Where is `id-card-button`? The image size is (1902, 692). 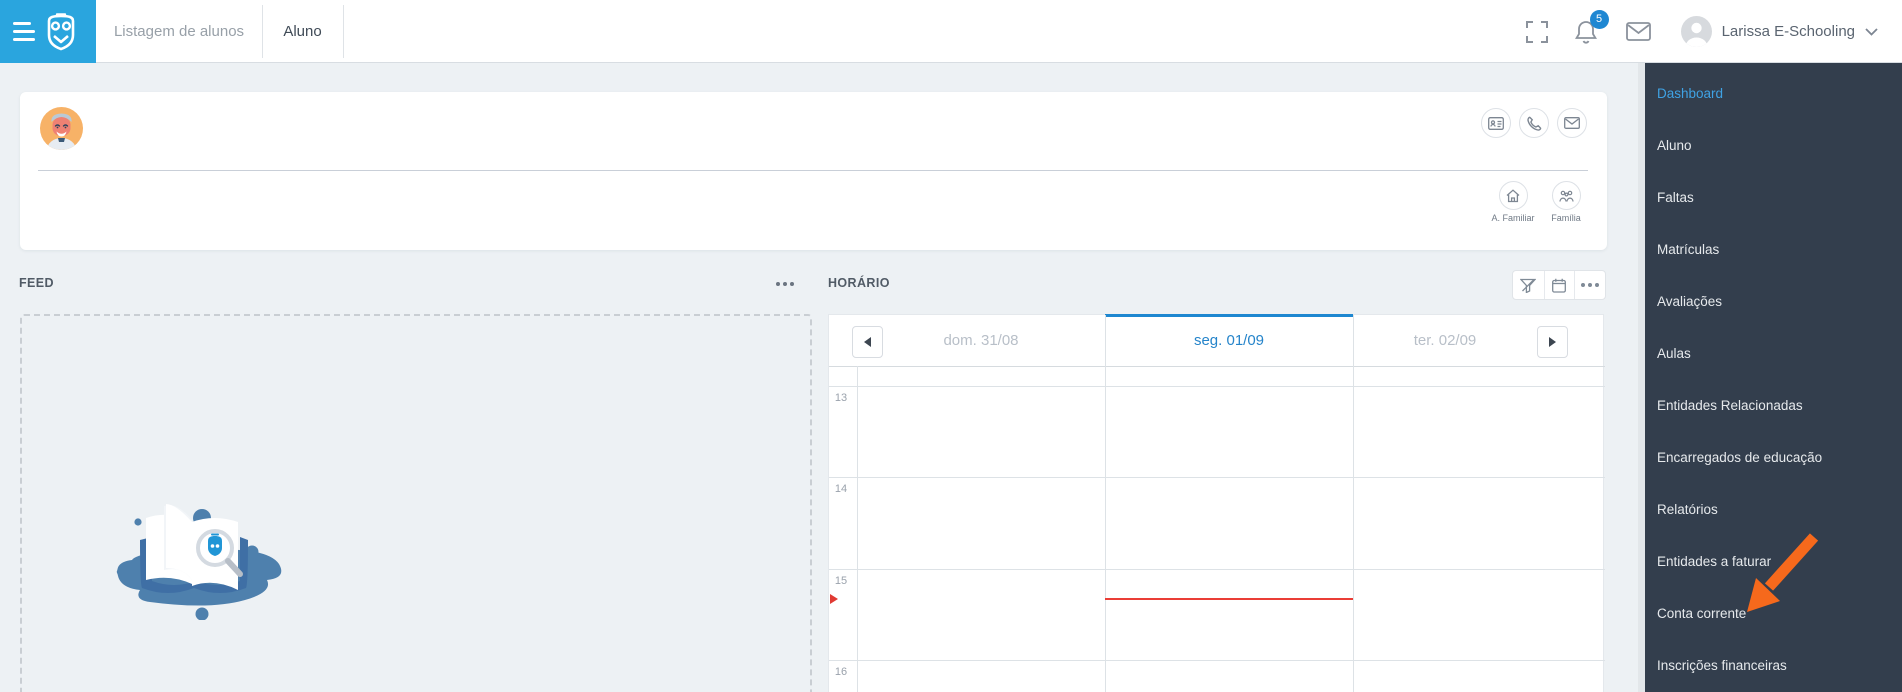 id-card-button is located at coordinates (1496, 123).